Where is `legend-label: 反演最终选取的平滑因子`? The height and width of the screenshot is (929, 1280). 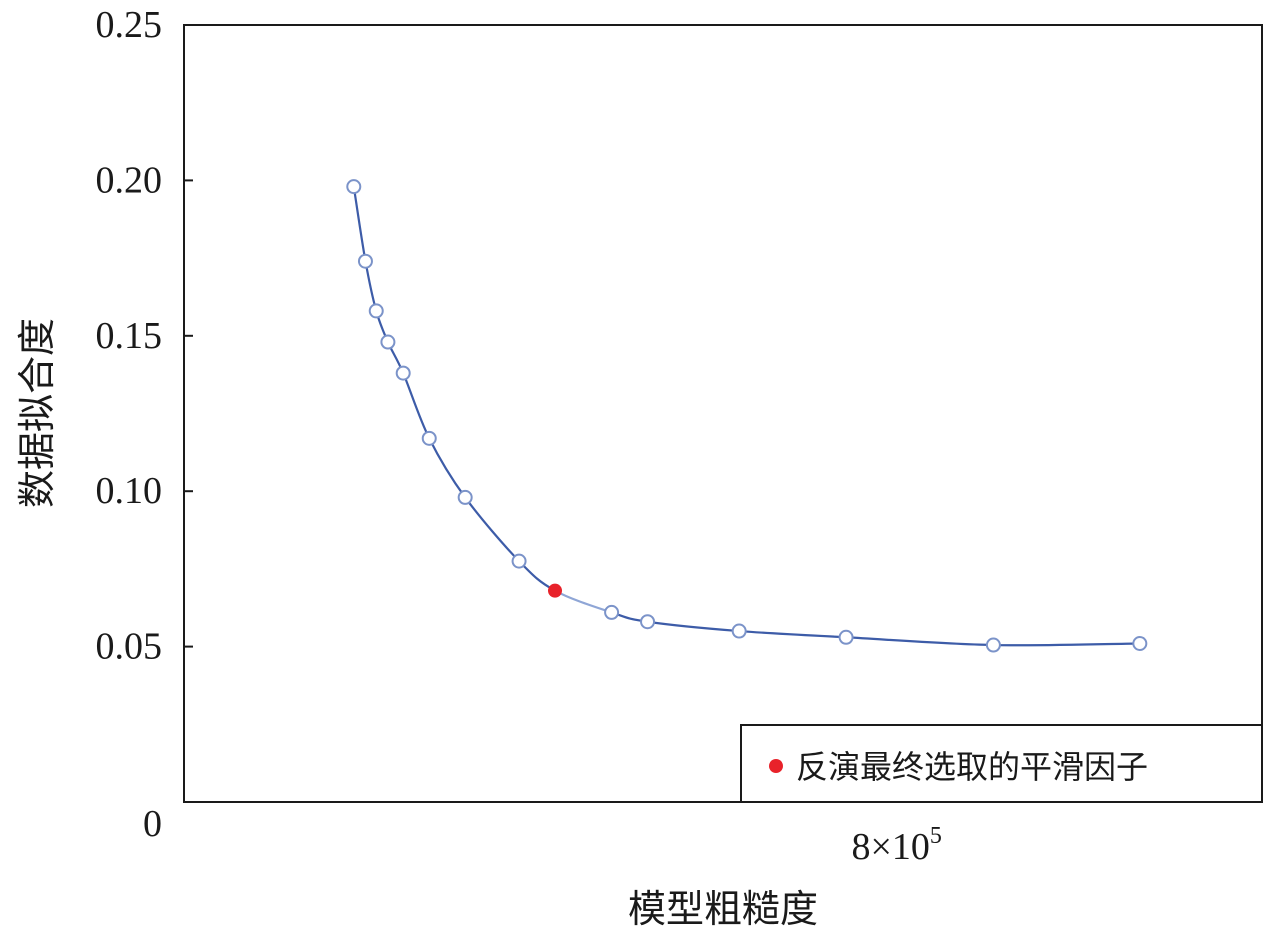 legend-label: 反演最终选取的平滑因子 is located at coordinates (972, 767).